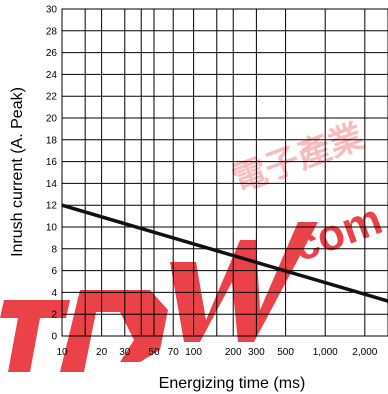 The image size is (388, 394). Describe the element at coordinates (216, 352) in the screenshot. I see `x-axis-ticks: 10 20 30 50 70 100 200 300 500 1,000 2,000` at that location.